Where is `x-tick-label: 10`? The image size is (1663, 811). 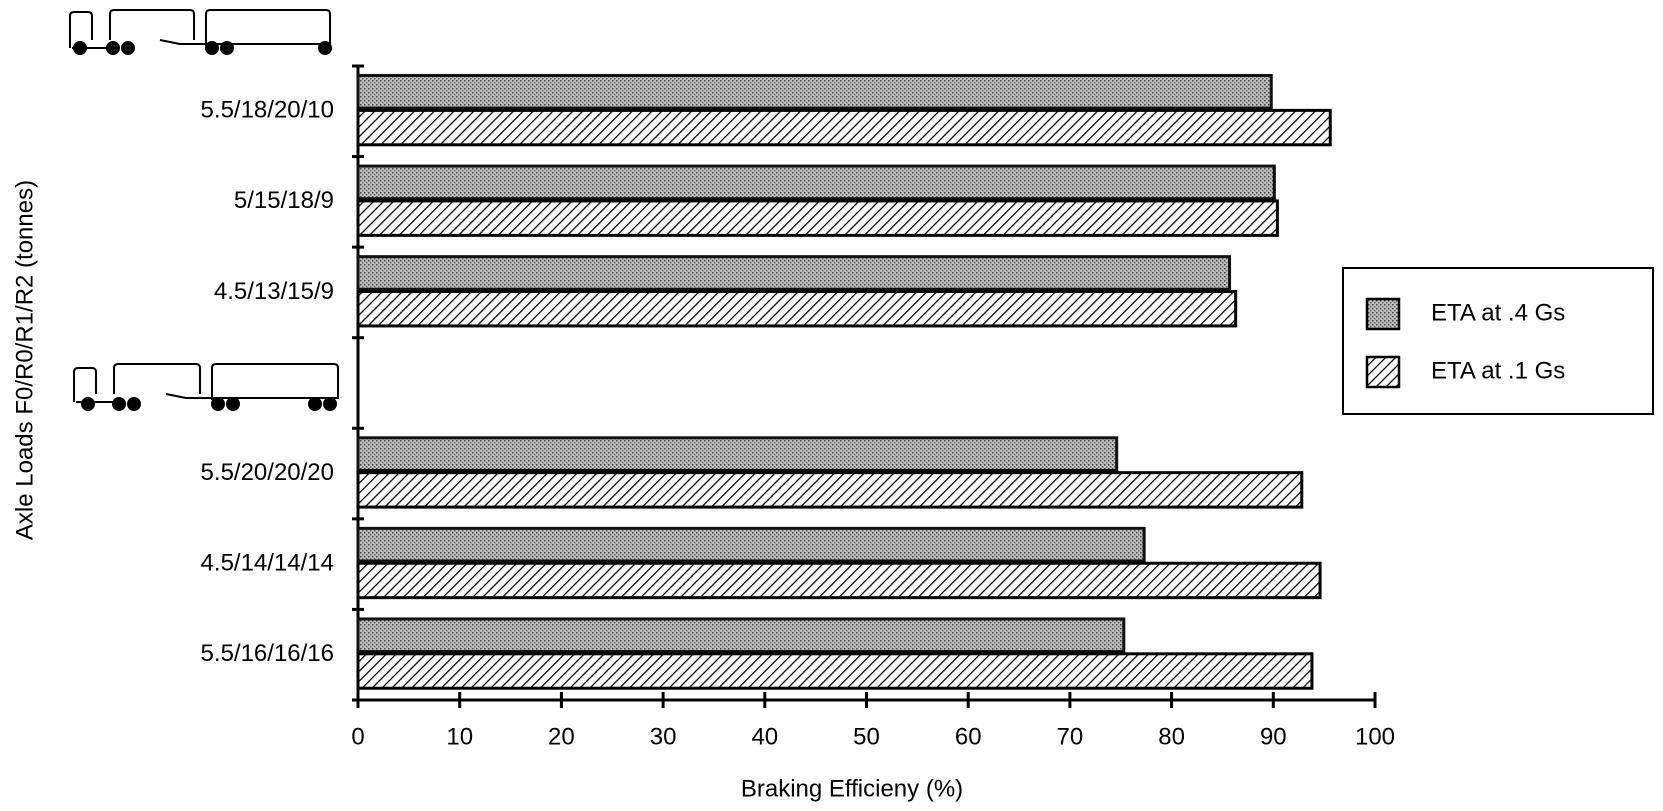
x-tick-label: 10 is located at coordinates (459, 736).